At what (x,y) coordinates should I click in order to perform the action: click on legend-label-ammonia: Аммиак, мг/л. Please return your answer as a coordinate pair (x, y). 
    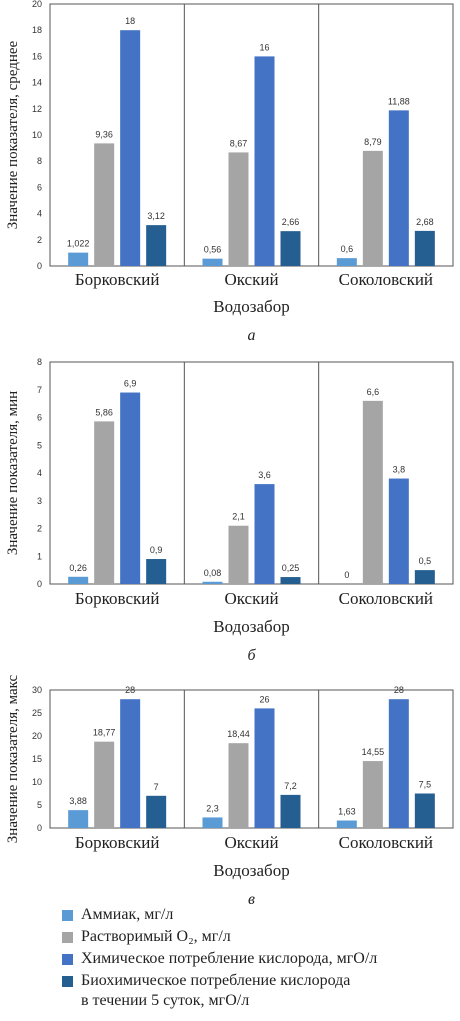
    Looking at the image, I should click on (127, 914).